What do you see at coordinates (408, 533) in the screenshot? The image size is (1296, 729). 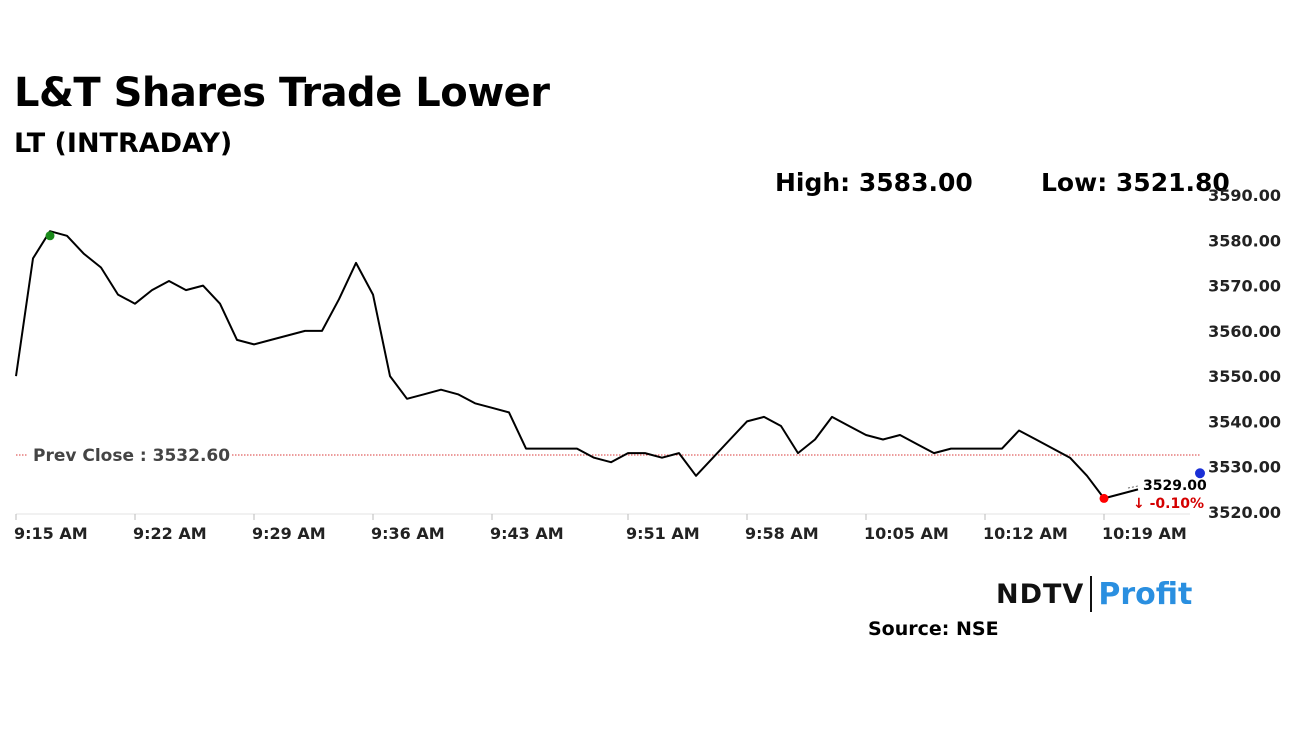 I see `x-tick-label: 9:36 AM` at bounding box center [408, 533].